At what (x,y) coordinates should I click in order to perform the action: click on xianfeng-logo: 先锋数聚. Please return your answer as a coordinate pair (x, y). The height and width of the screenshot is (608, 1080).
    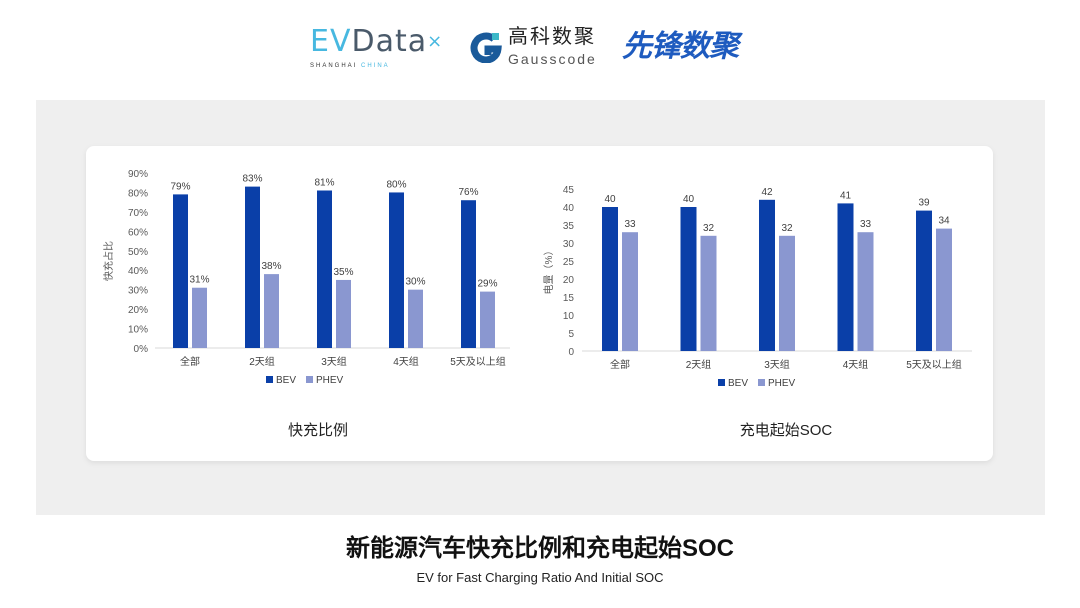
    Looking at the image, I should click on (680, 46).